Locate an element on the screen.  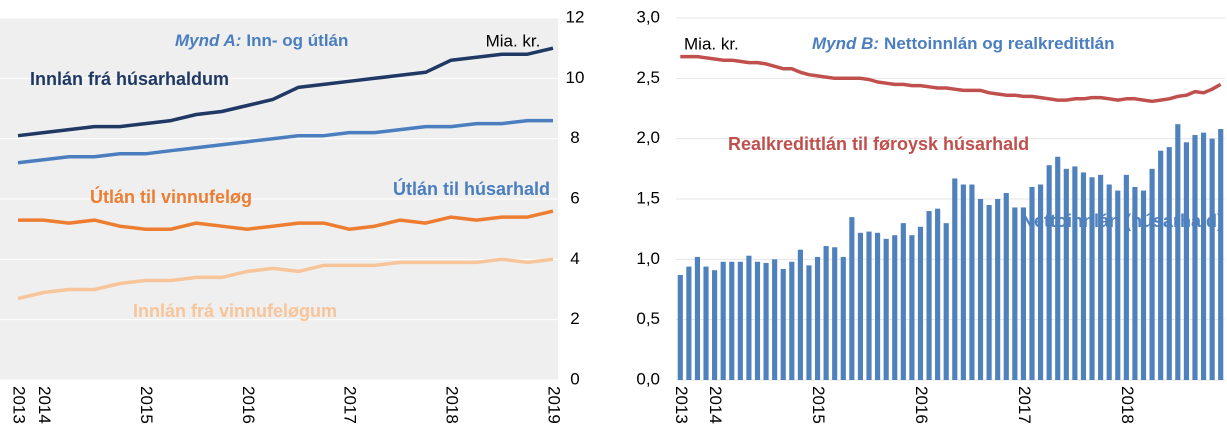
series-label: Innlán frá vinnufeløgum is located at coordinates (235, 311).